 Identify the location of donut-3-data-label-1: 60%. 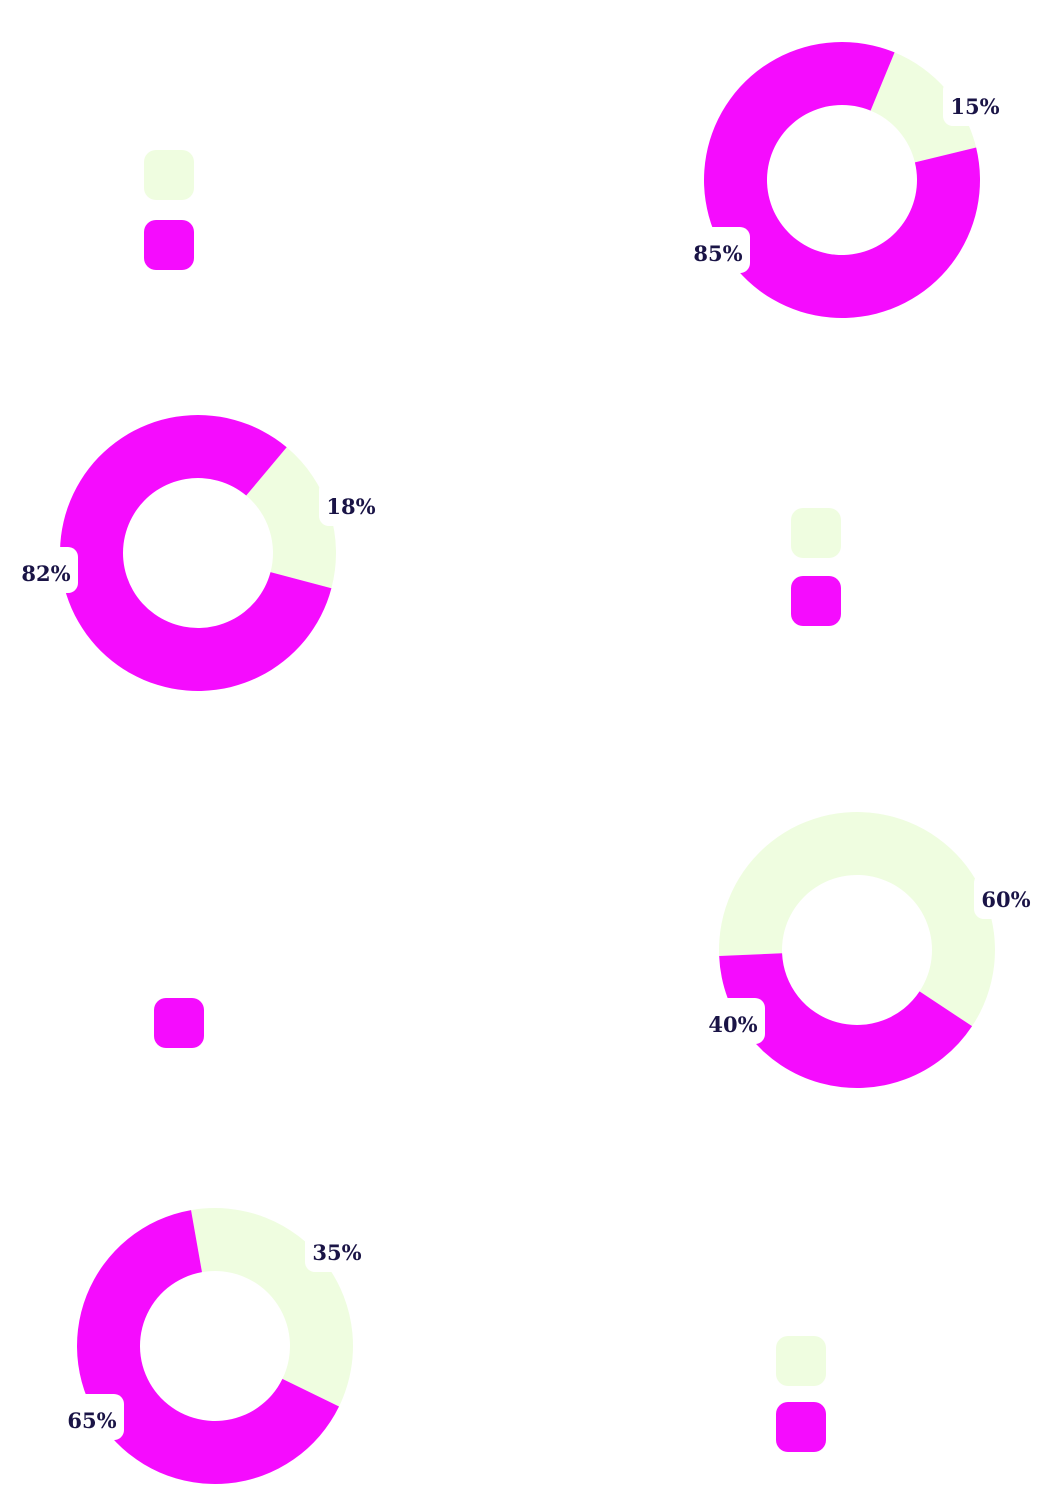
(1005, 899).